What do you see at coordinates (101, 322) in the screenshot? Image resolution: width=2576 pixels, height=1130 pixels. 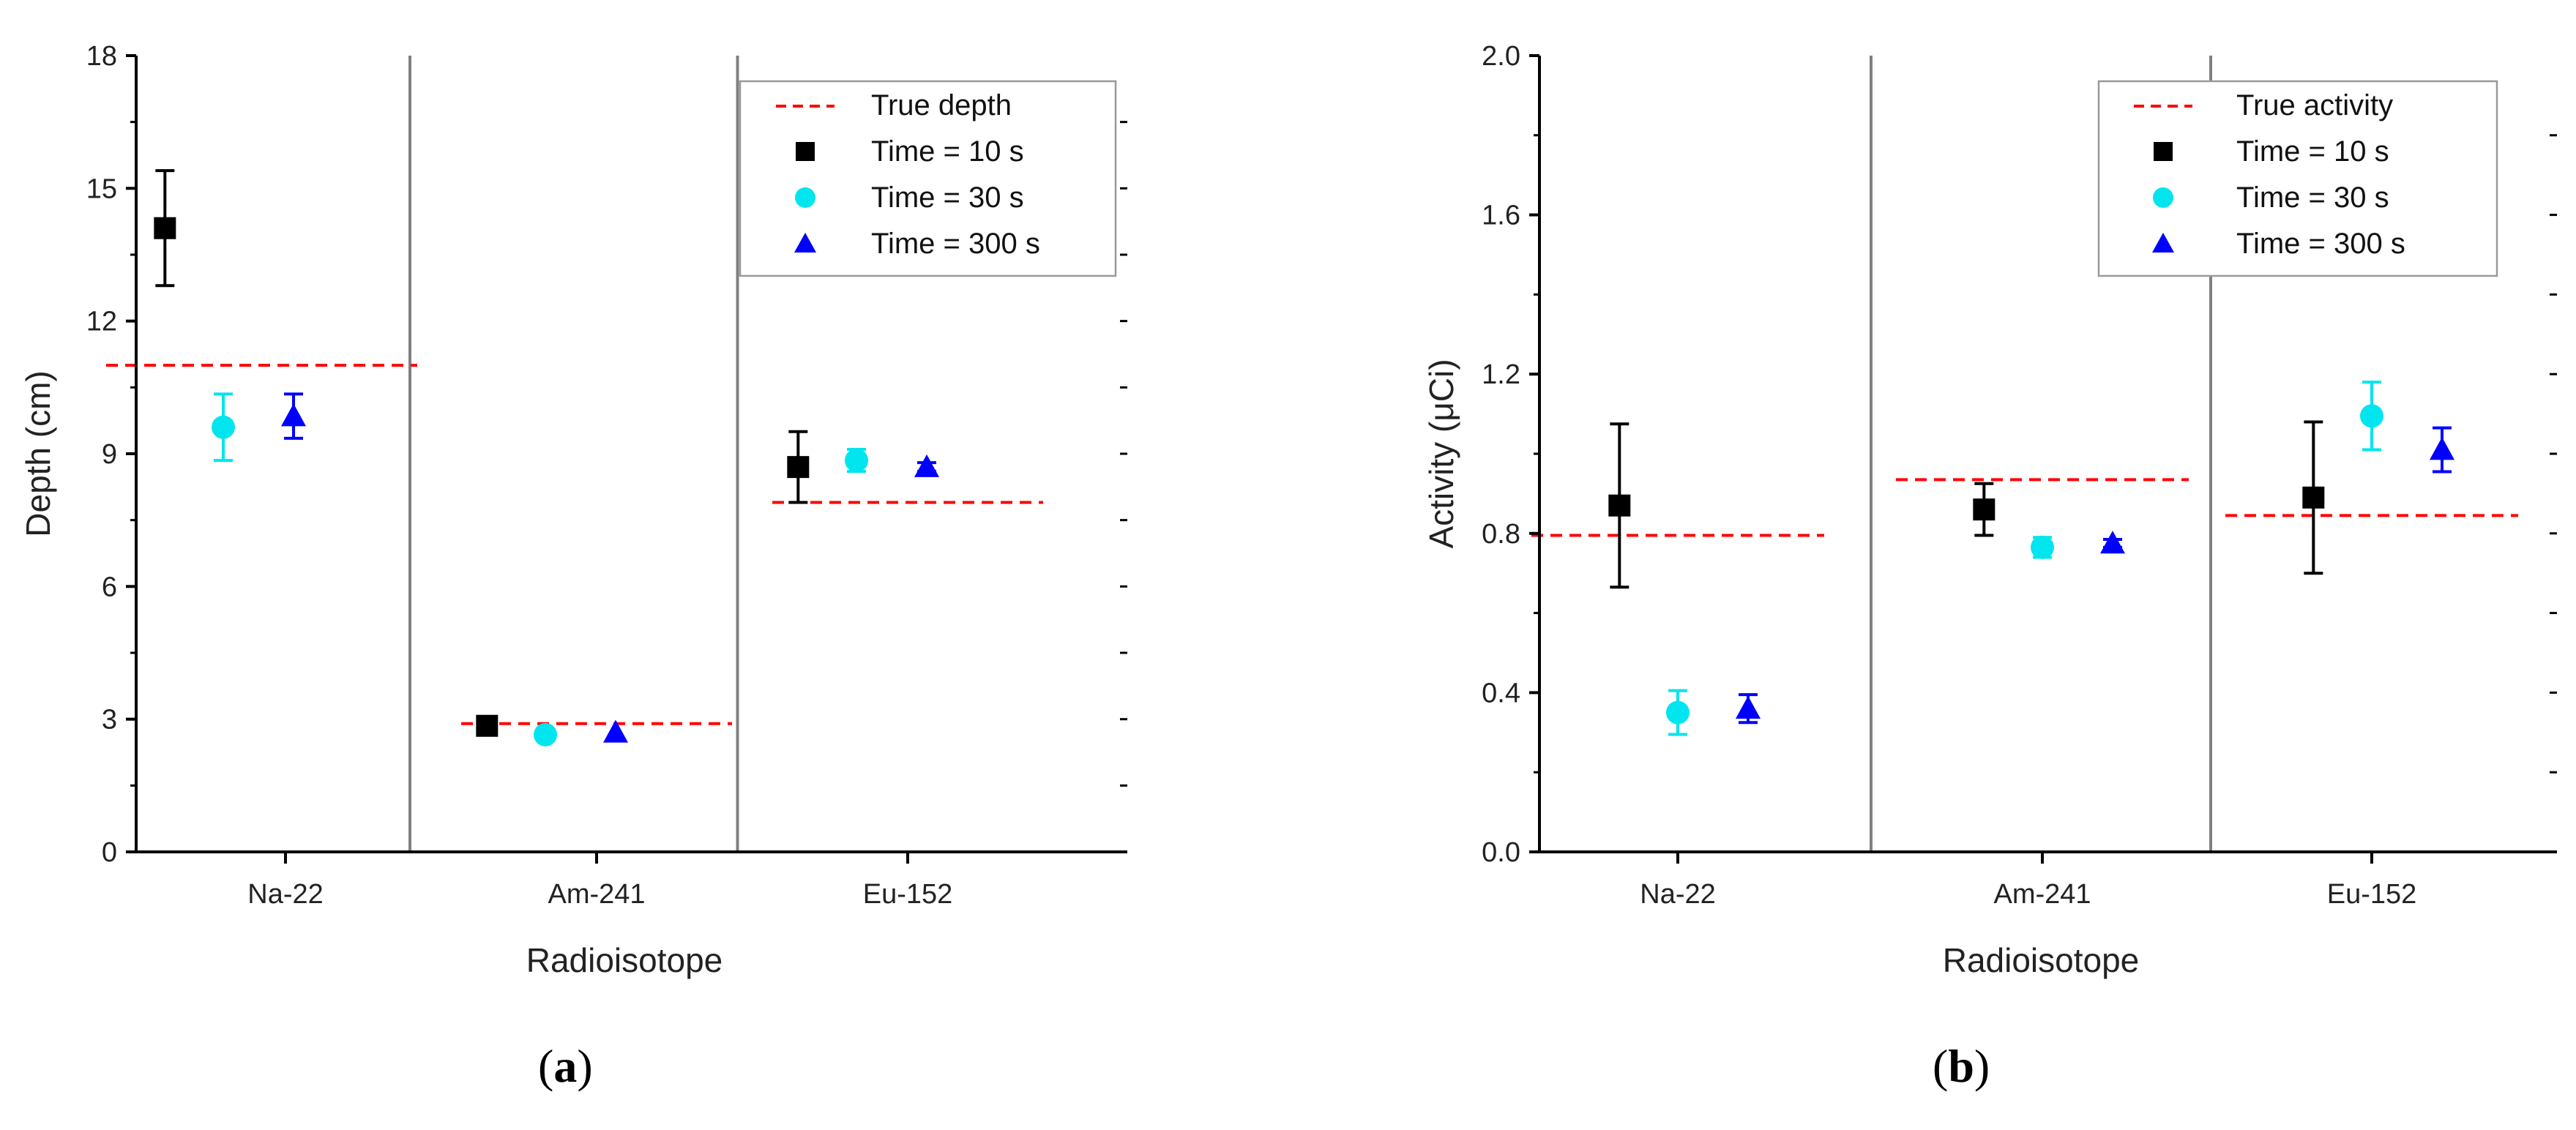 I see `y-tick-label: 12` at bounding box center [101, 322].